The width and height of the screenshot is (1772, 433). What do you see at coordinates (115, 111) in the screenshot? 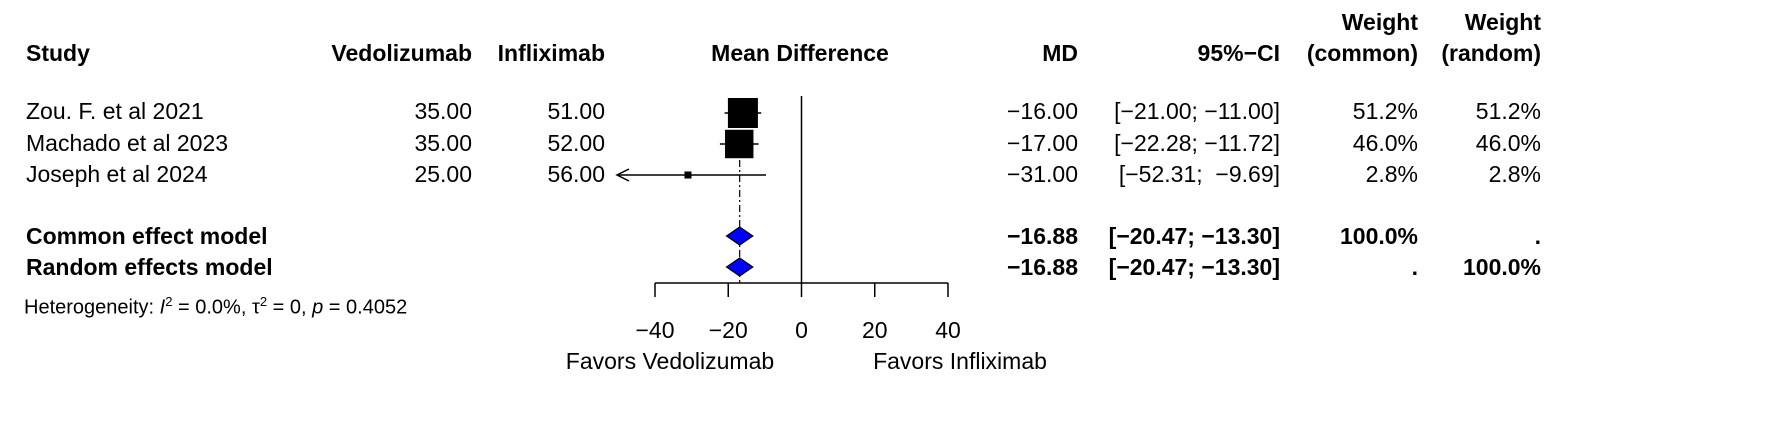
I see `study-name: Zou. F. et al 2021` at bounding box center [115, 111].